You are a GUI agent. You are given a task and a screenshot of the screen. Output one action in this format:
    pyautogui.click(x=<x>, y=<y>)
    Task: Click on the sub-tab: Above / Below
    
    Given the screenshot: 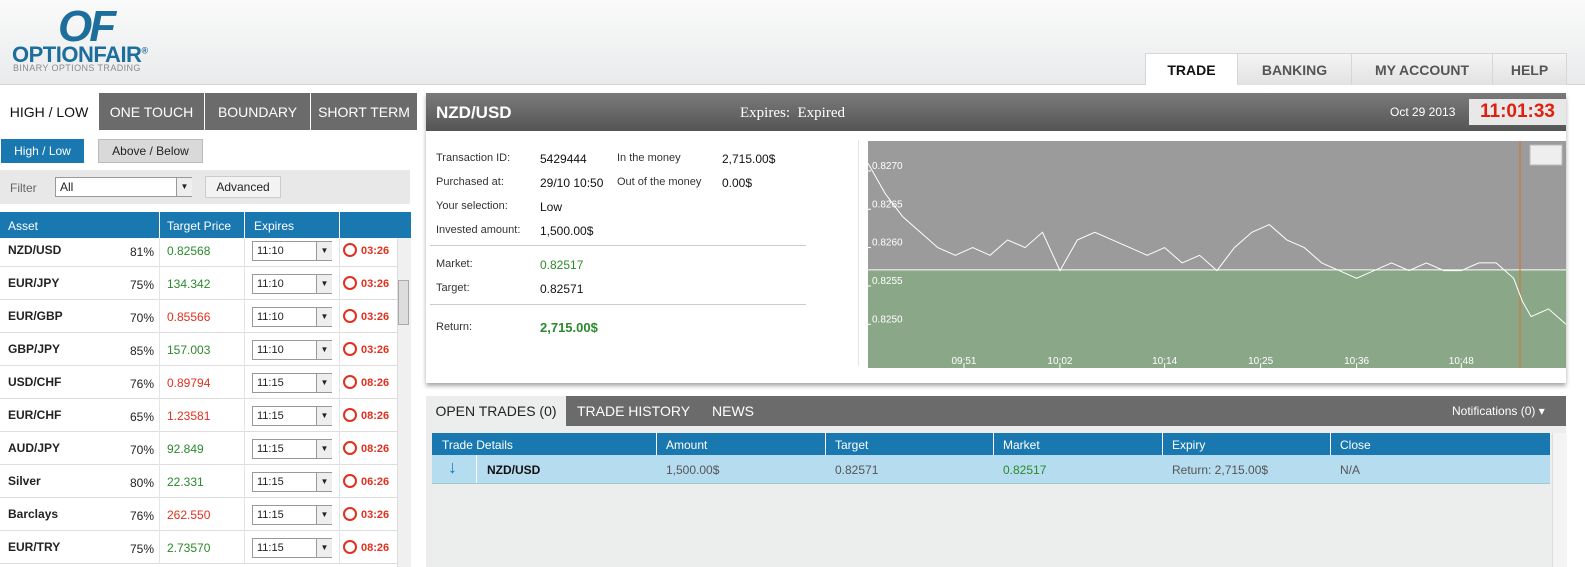 What is the action you would take?
    pyautogui.click(x=150, y=151)
    